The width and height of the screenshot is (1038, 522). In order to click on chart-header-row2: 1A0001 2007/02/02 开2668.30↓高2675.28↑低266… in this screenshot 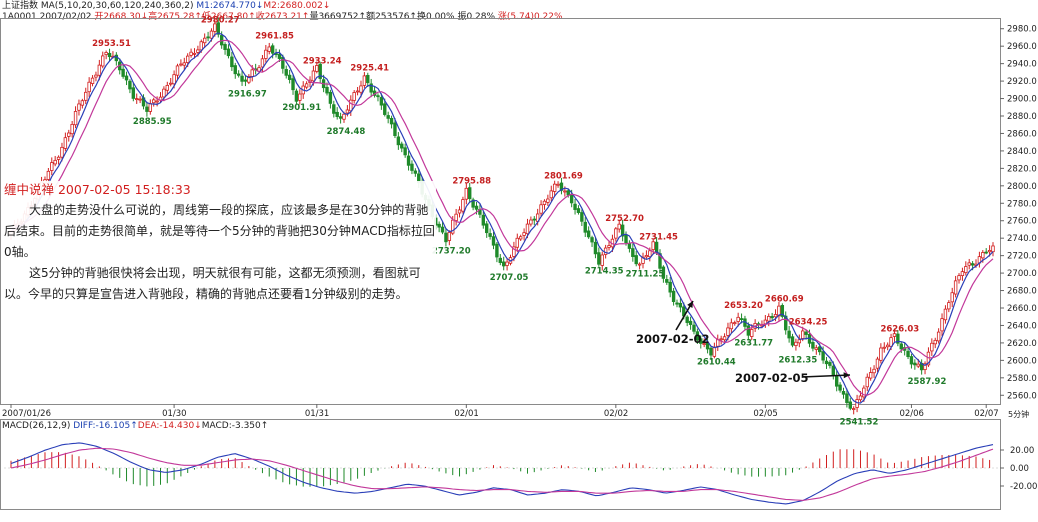, I will do `click(282, 17)`.